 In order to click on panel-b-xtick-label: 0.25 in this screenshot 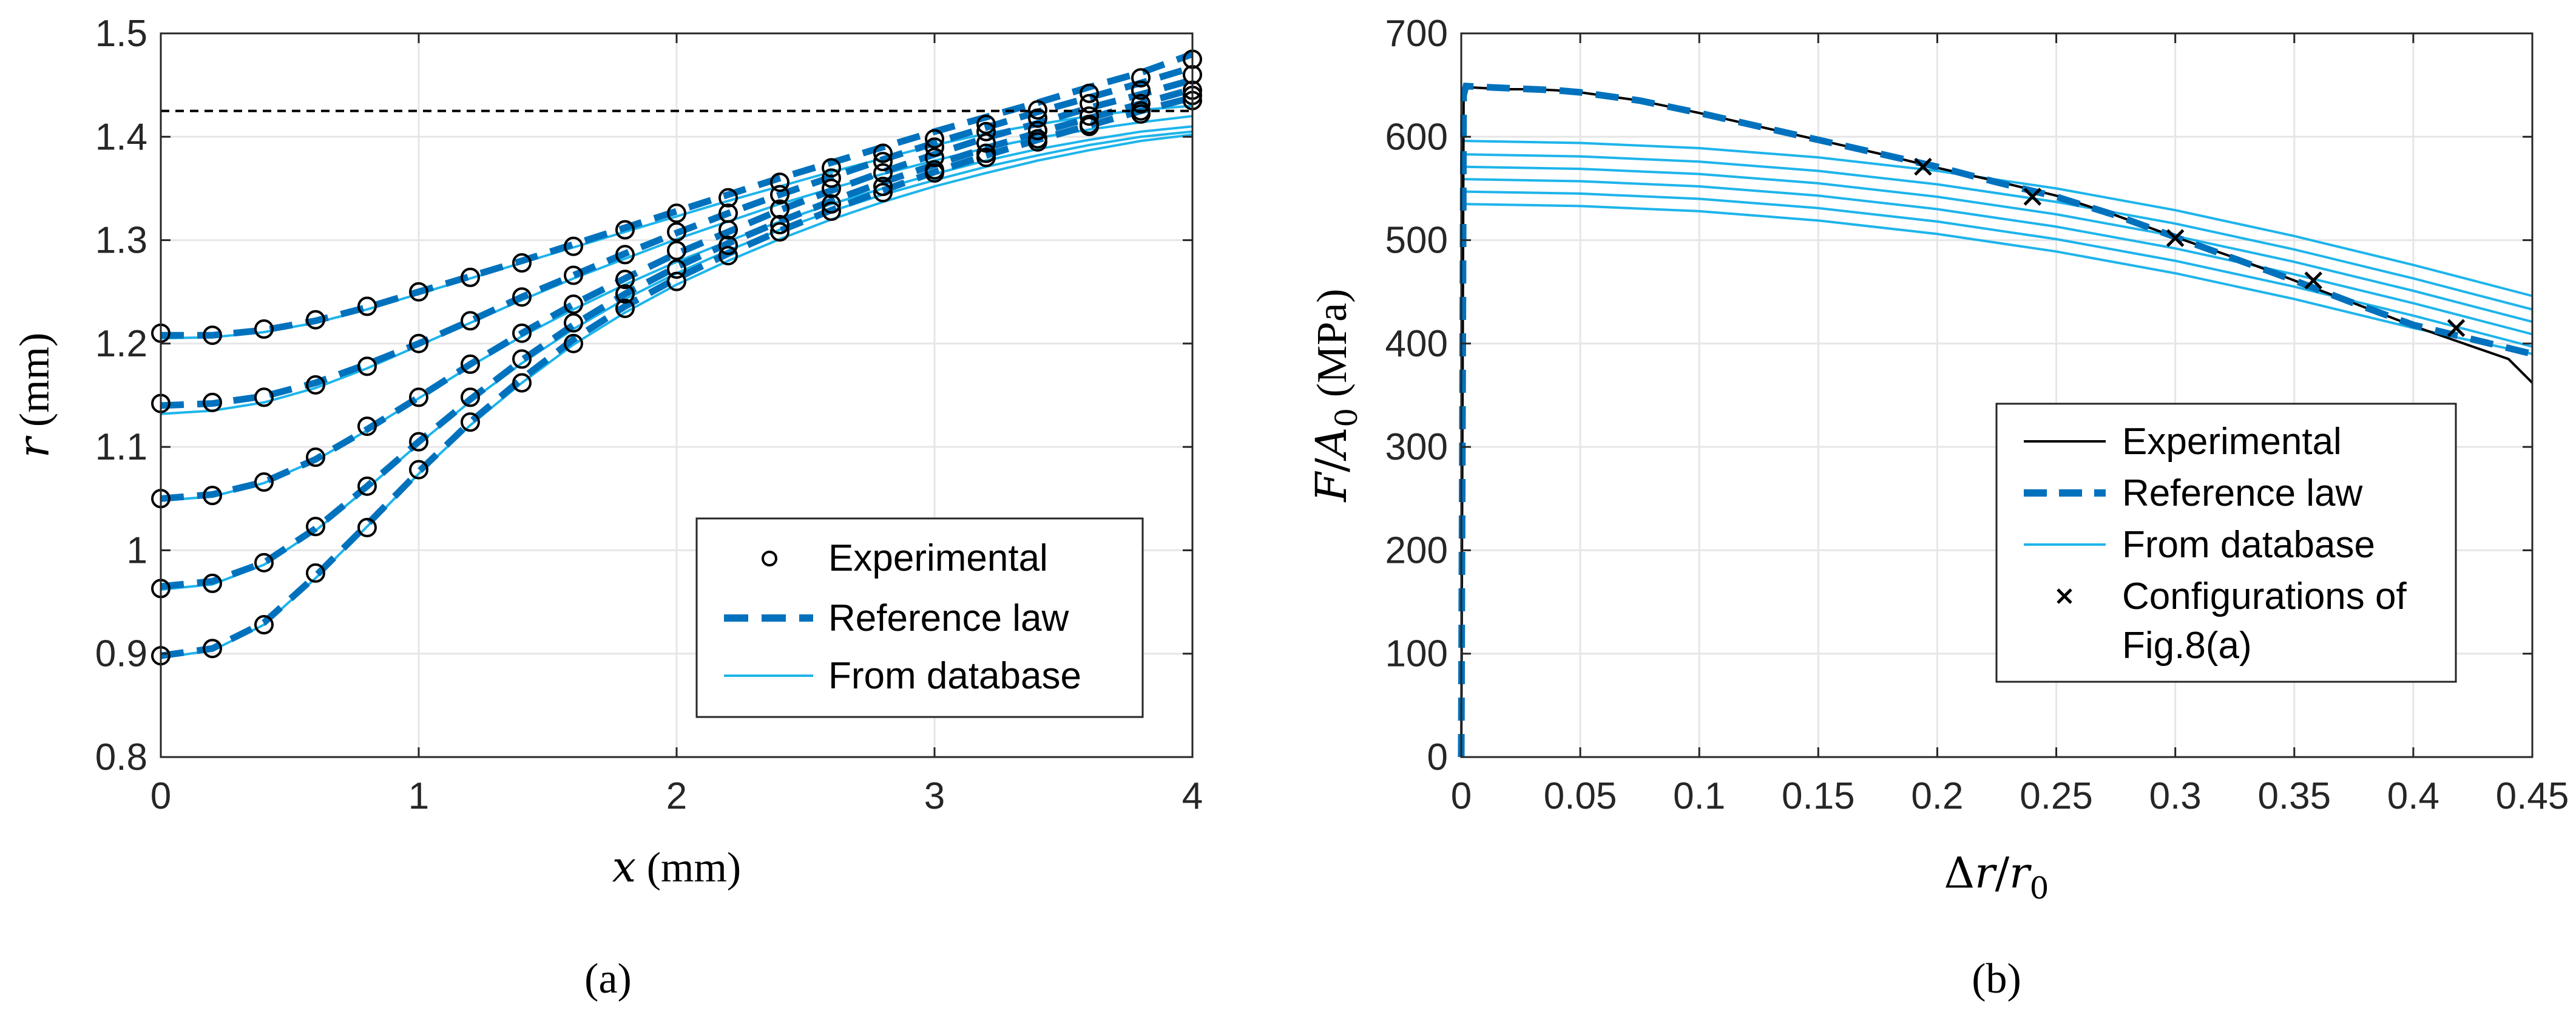, I will do `click(2056, 796)`.